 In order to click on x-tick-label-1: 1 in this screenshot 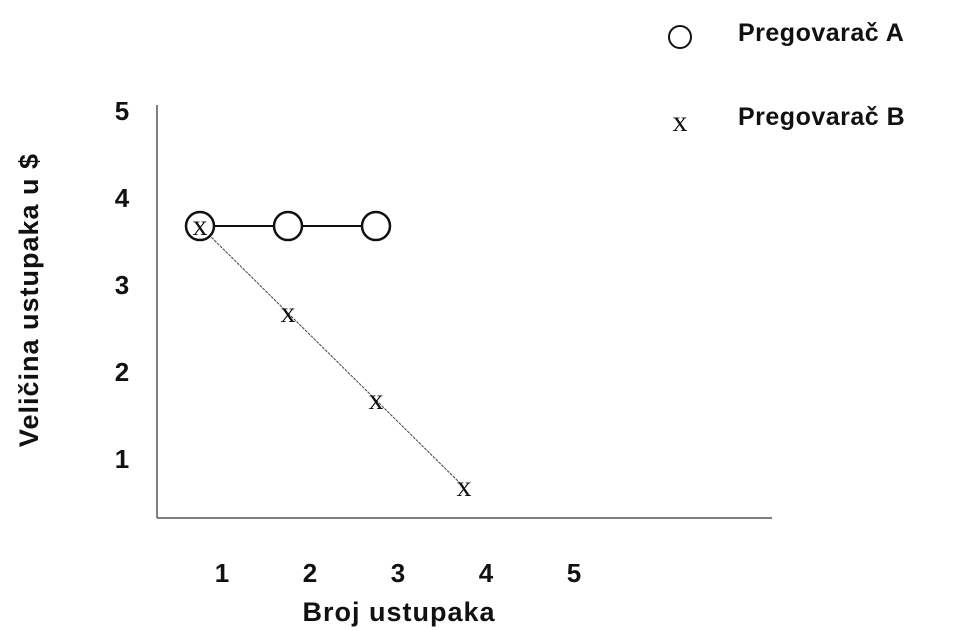, I will do `click(222, 573)`.